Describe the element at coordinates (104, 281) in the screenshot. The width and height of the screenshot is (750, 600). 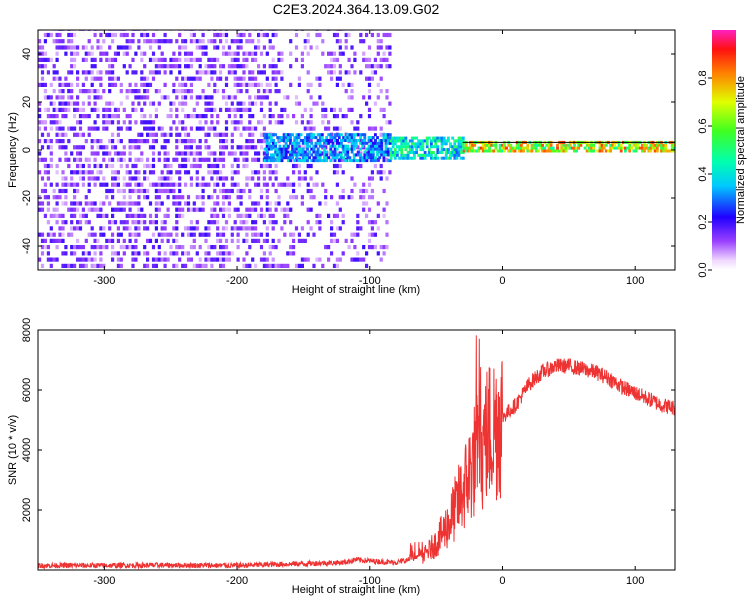
I see `x-tick-label: -300` at that location.